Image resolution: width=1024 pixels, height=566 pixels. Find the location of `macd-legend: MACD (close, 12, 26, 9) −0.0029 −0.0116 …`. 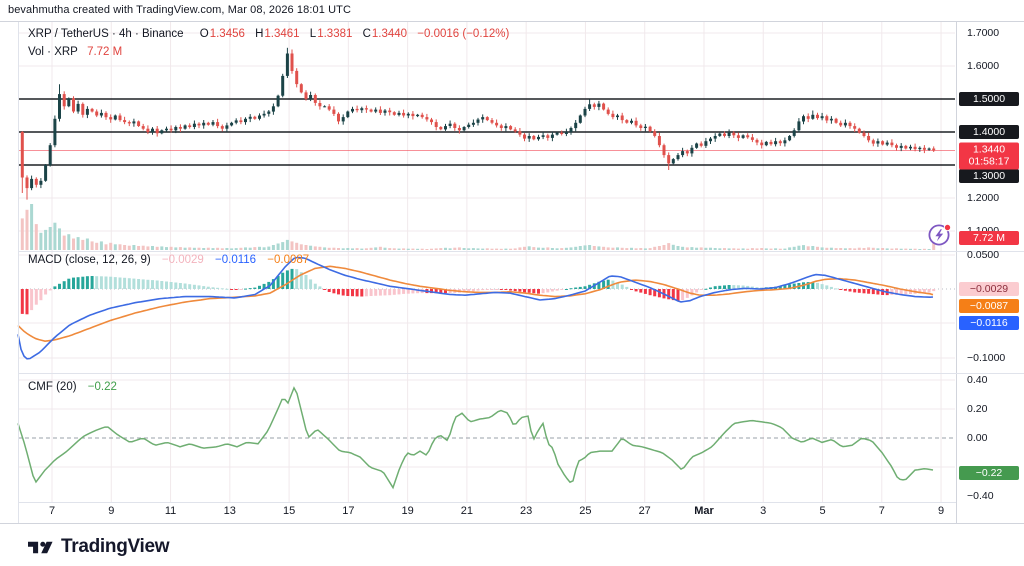

macd-legend: MACD (close, 12, 26, 9) −0.0029 −0.0116 … is located at coordinates (168, 260).